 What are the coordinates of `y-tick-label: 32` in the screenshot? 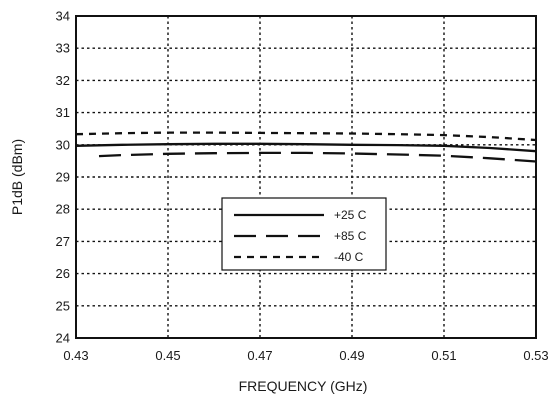 It's located at (63, 80).